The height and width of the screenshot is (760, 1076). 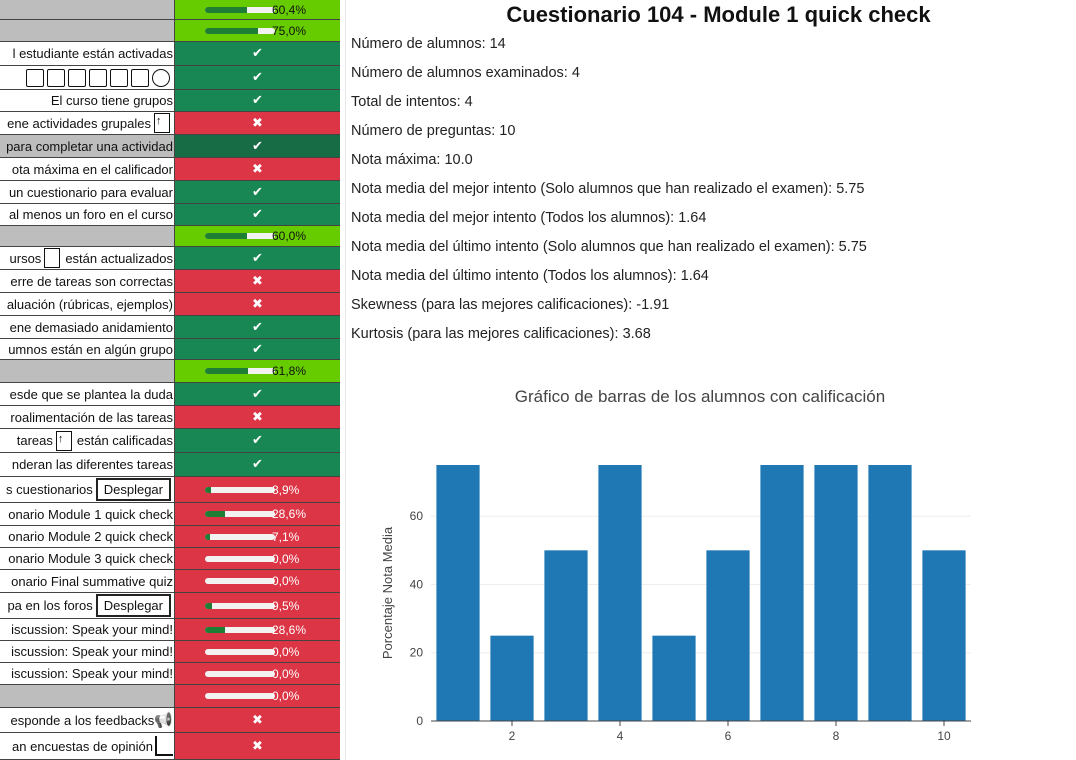 I want to click on row-label: un cuestionario para evaluar, so click(x=87, y=192).